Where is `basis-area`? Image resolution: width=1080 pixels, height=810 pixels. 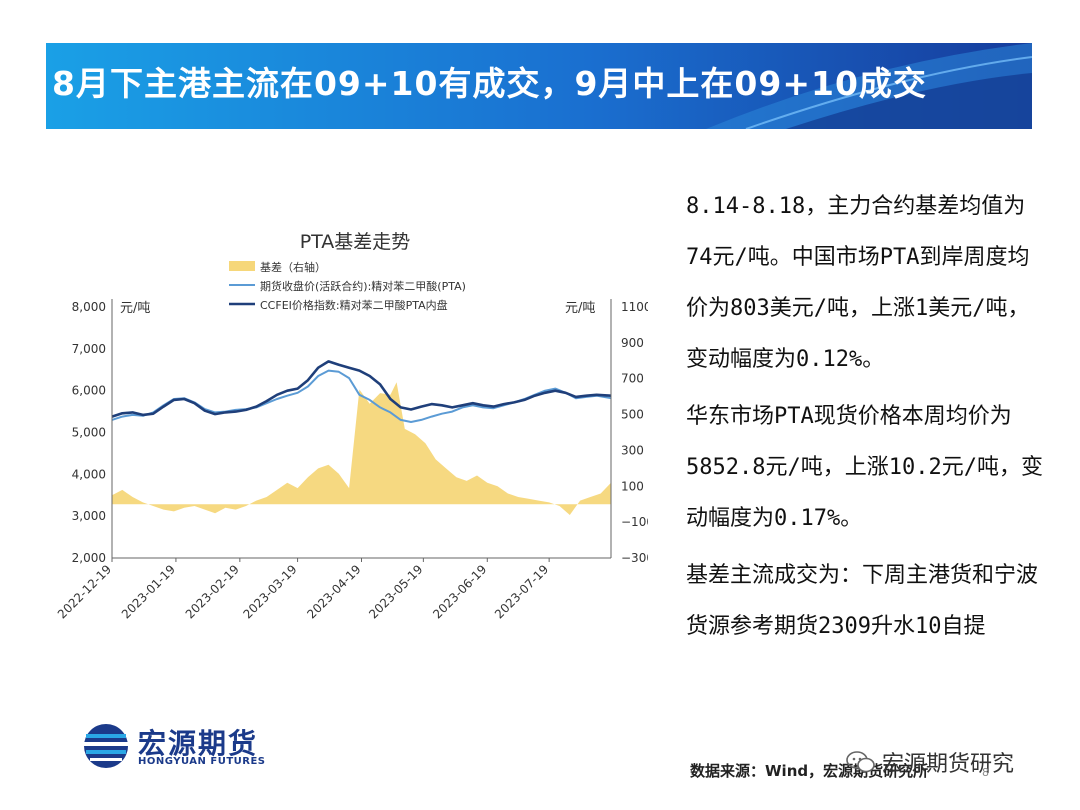
basis-area is located at coordinates (361, 448).